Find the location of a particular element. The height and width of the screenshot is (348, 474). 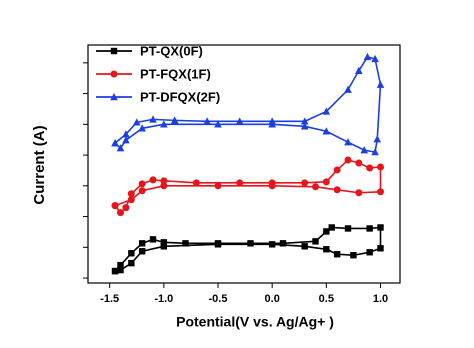

x-tick-label: 0.0 is located at coordinates (272, 299).